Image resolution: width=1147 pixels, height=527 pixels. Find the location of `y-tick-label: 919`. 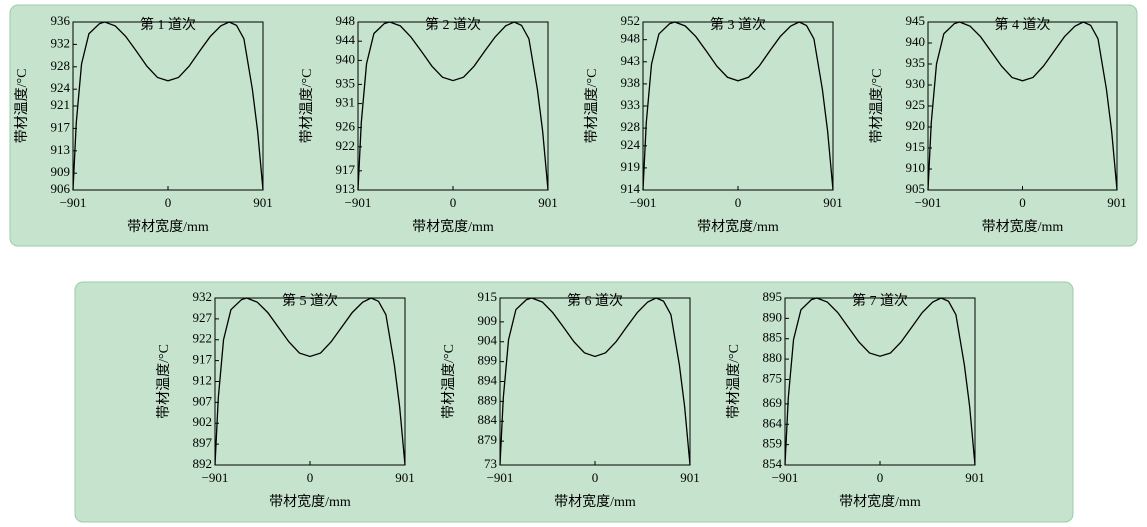

y-tick-label: 919 is located at coordinates (631, 166).